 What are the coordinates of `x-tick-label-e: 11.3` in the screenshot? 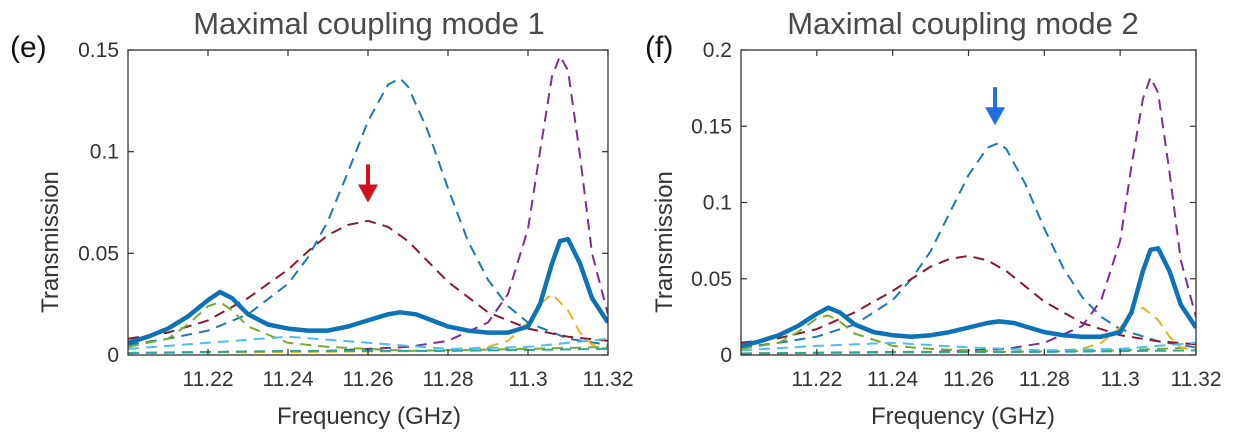 It's located at (527, 379).